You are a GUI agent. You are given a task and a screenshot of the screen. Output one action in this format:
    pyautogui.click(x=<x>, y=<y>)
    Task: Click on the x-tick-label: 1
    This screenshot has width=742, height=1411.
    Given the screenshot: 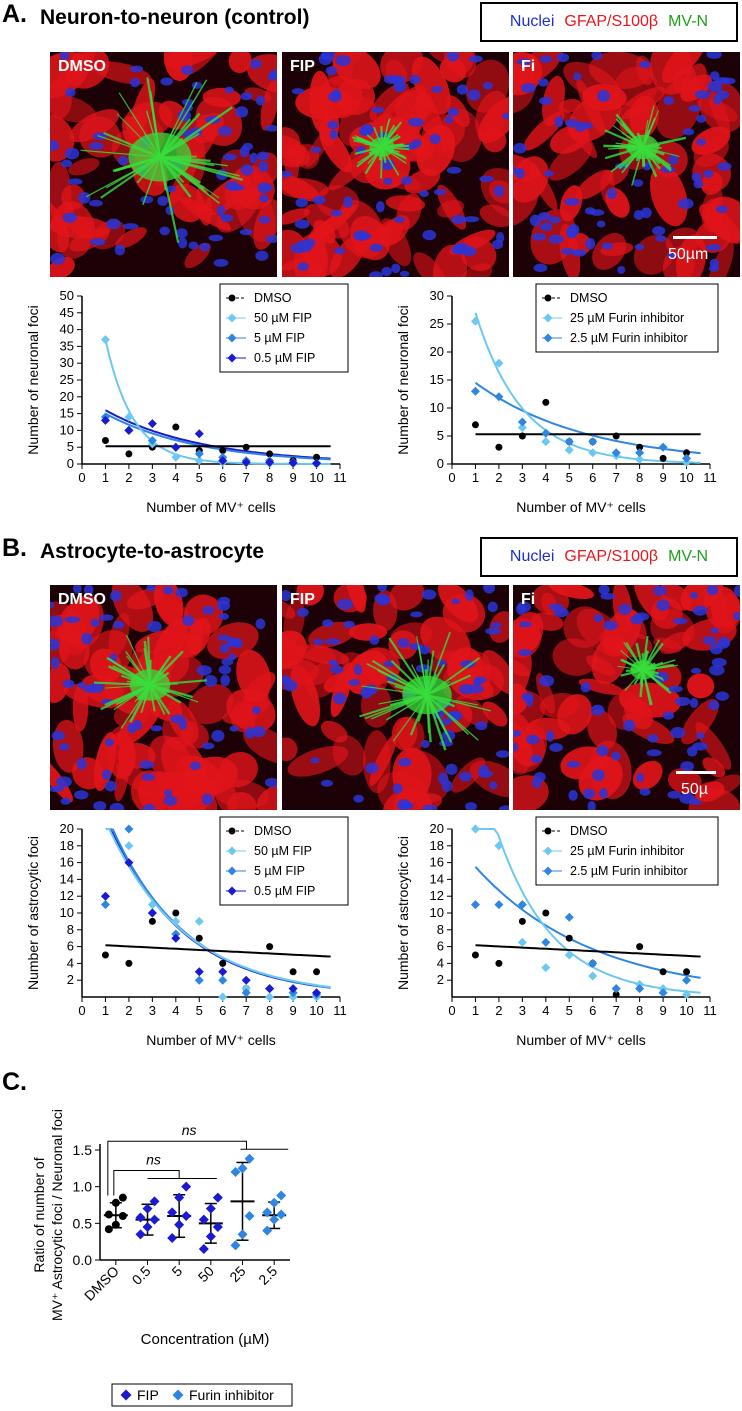 What is the action you would take?
    pyautogui.click(x=475, y=1010)
    